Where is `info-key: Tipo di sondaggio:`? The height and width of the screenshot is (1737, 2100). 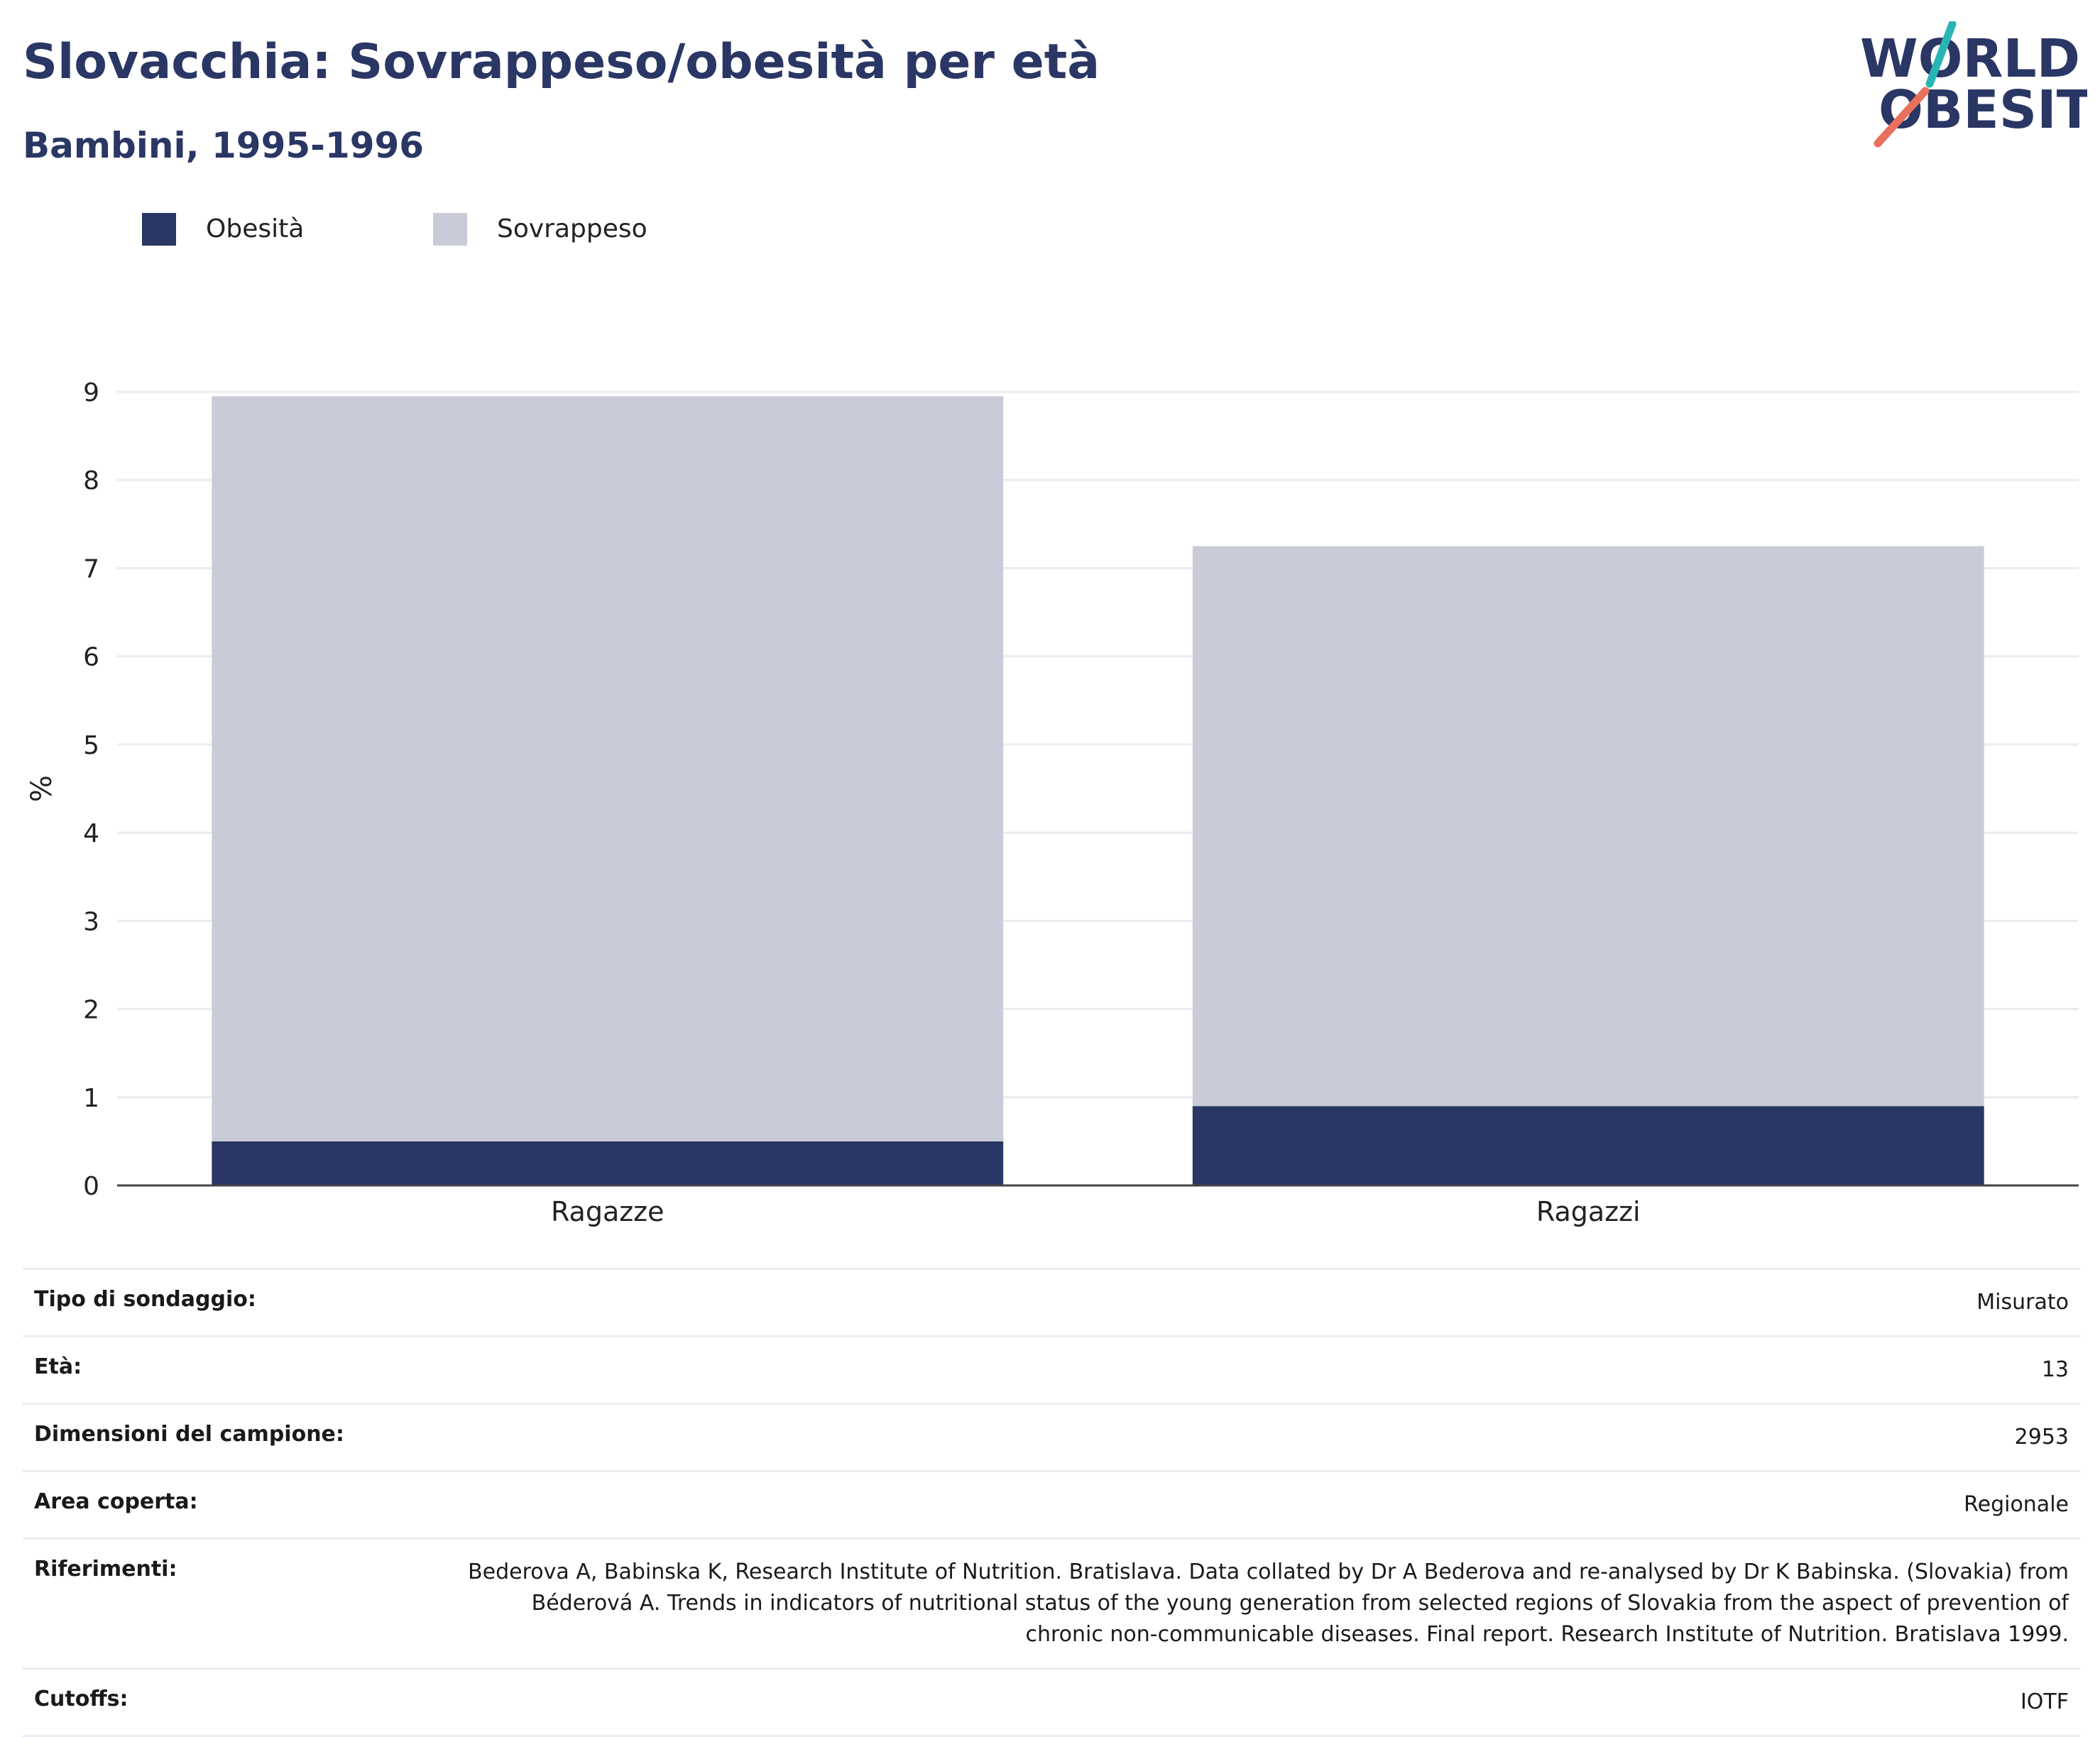
info-key: Tipo di sondaggio: is located at coordinates (233, 1302).